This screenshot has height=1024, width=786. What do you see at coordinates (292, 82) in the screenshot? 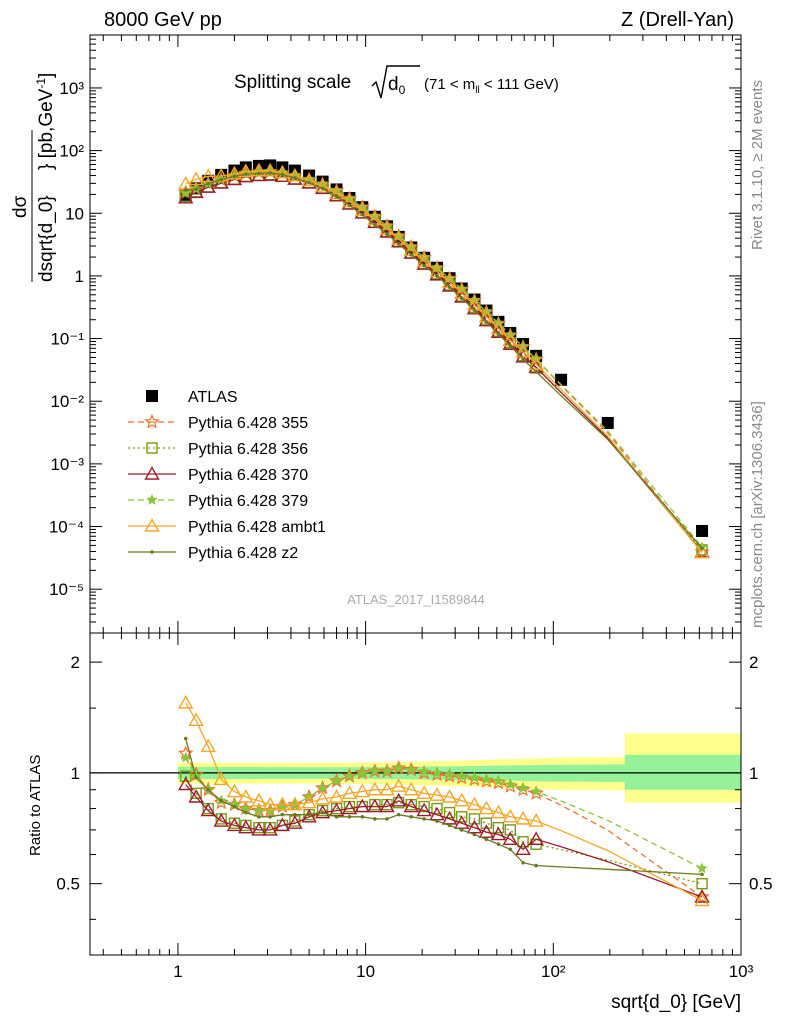
I see `plot-title-main: Splitting scale` at bounding box center [292, 82].